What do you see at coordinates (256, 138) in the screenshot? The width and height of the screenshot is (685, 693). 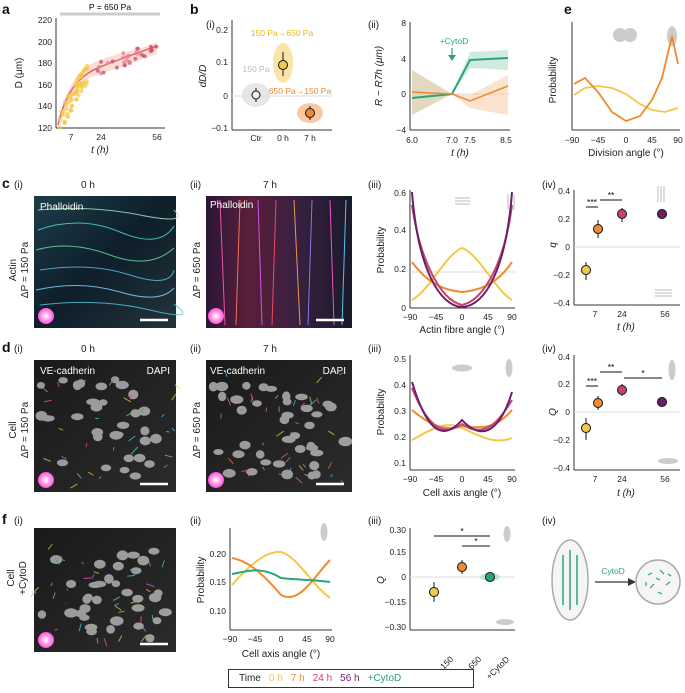 I see `panel-b-i-xtick: Ctr` at bounding box center [256, 138].